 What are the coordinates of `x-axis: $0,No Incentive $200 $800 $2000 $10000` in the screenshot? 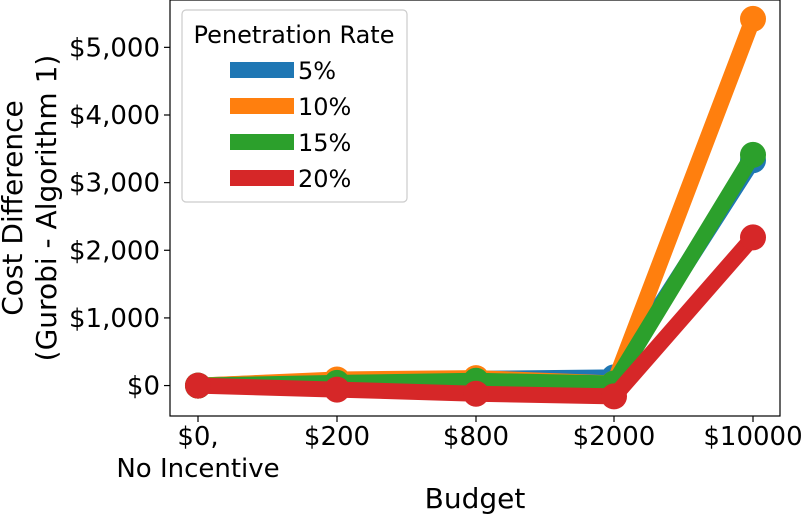 It's located at (459, 450).